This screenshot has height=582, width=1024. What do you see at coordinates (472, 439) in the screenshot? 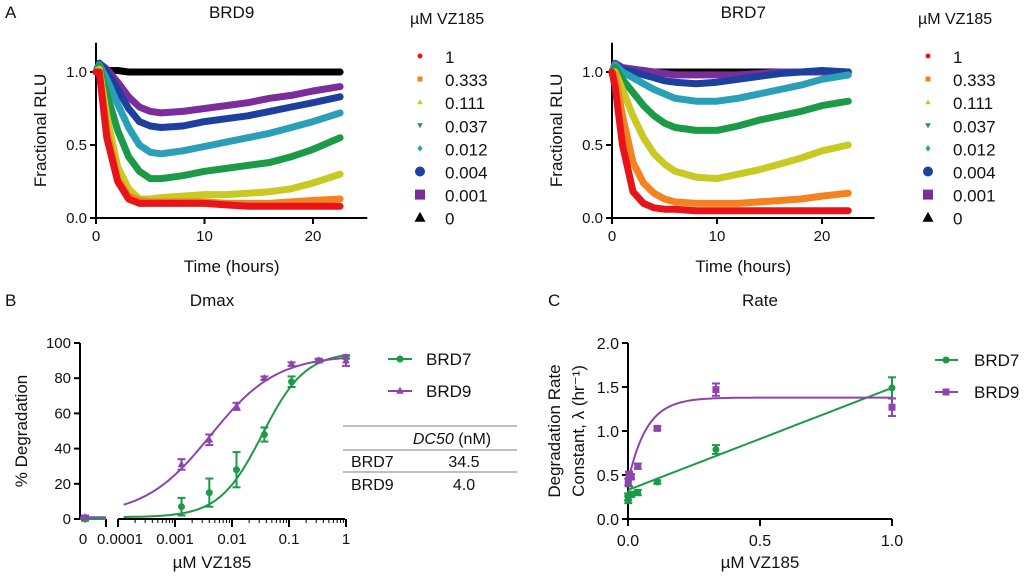
I see `dc50-unit: (nM)` at bounding box center [472, 439].